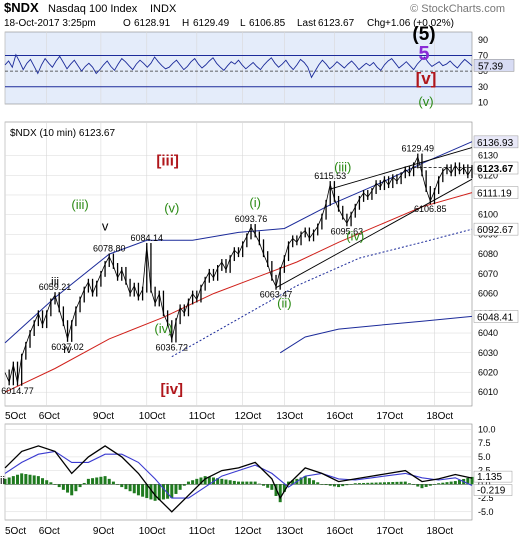 The height and width of the screenshot is (540, 520). Describe the element at coordinates (491, 491) in the screenshot. I see `signal-last-label: -0.219` at that location.